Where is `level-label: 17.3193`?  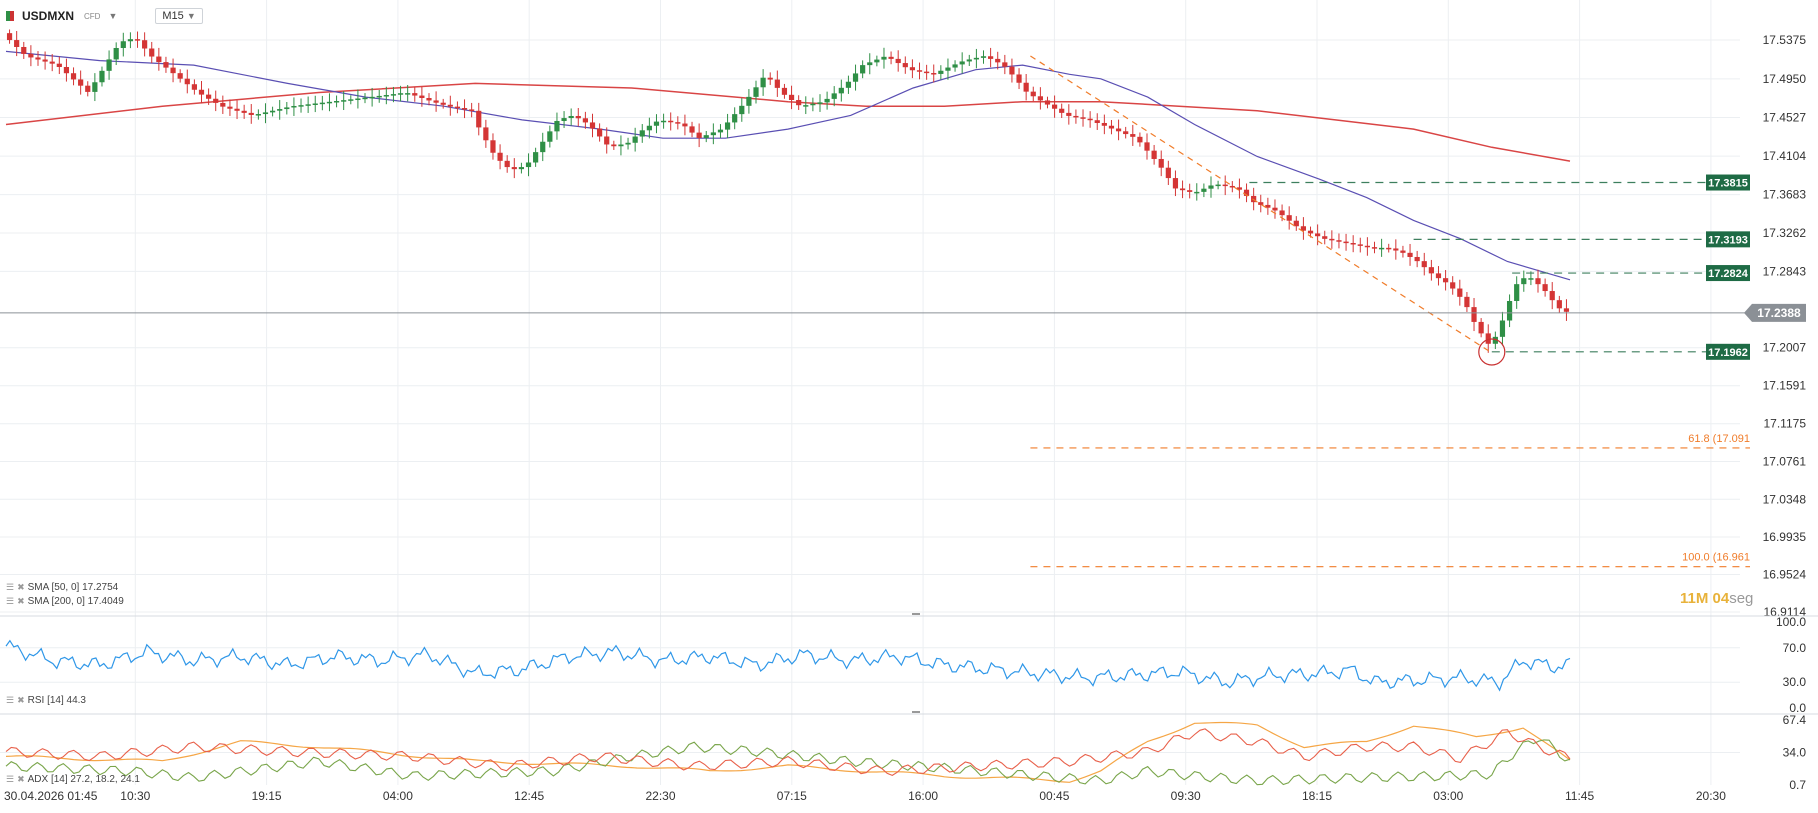 level-label: 17.3193 is located at coordinates (1728, 240).